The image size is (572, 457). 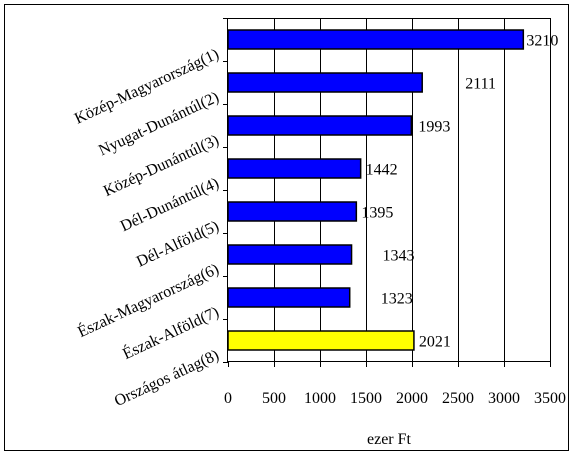 I want to click on data-label: 1442, so click(x=382, y=170).